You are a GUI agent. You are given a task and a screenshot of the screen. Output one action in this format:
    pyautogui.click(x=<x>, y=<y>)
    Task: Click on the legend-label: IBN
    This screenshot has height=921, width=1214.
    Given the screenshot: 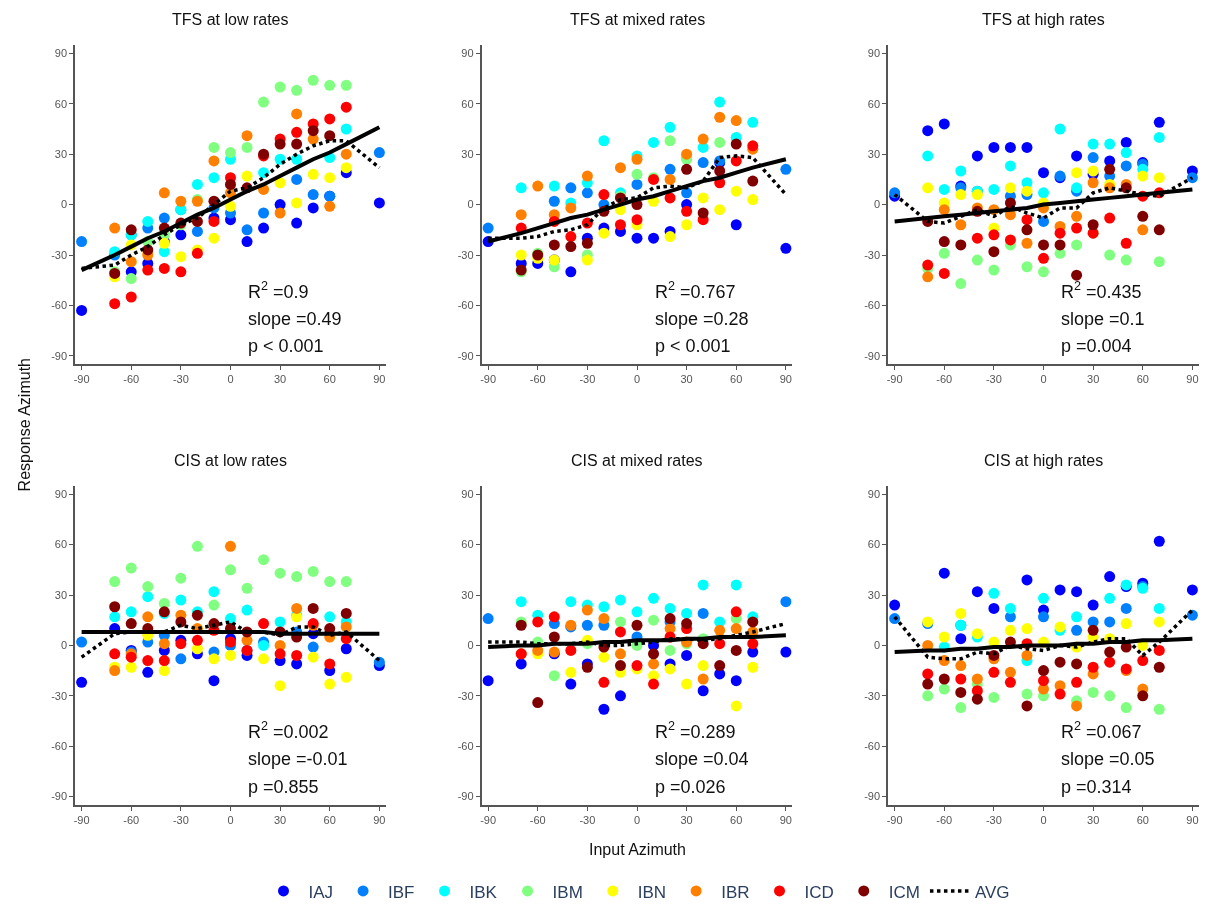 What is the action you would take?
    pyautogui.click(x=652, y=892)
    